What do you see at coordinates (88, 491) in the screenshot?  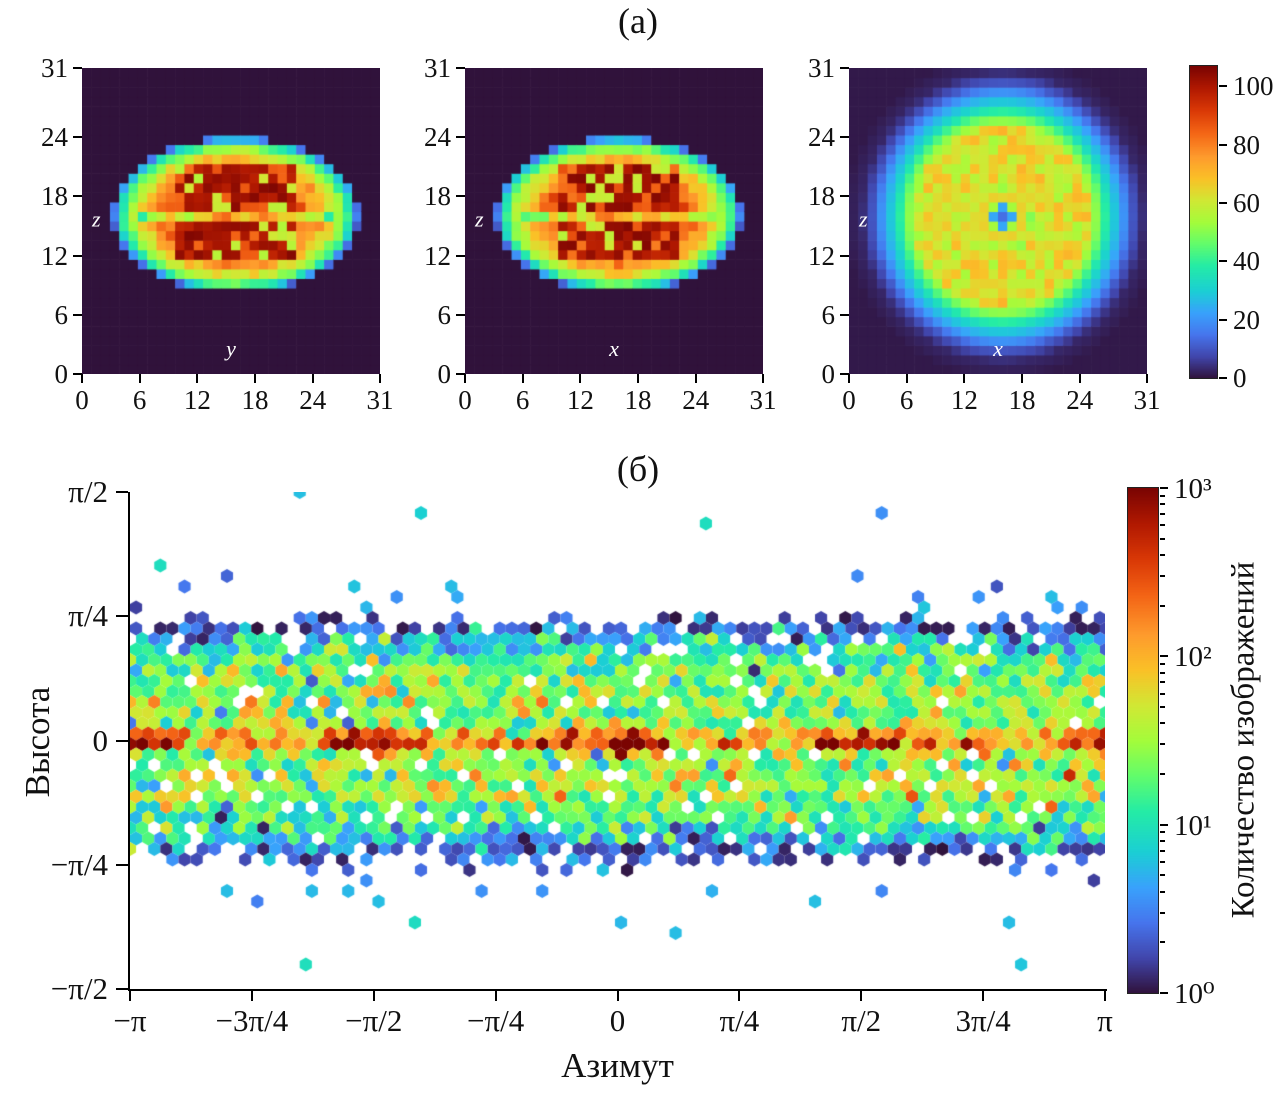 I see `y-tick-label-b: π/2` at bounding box center [88, 491].